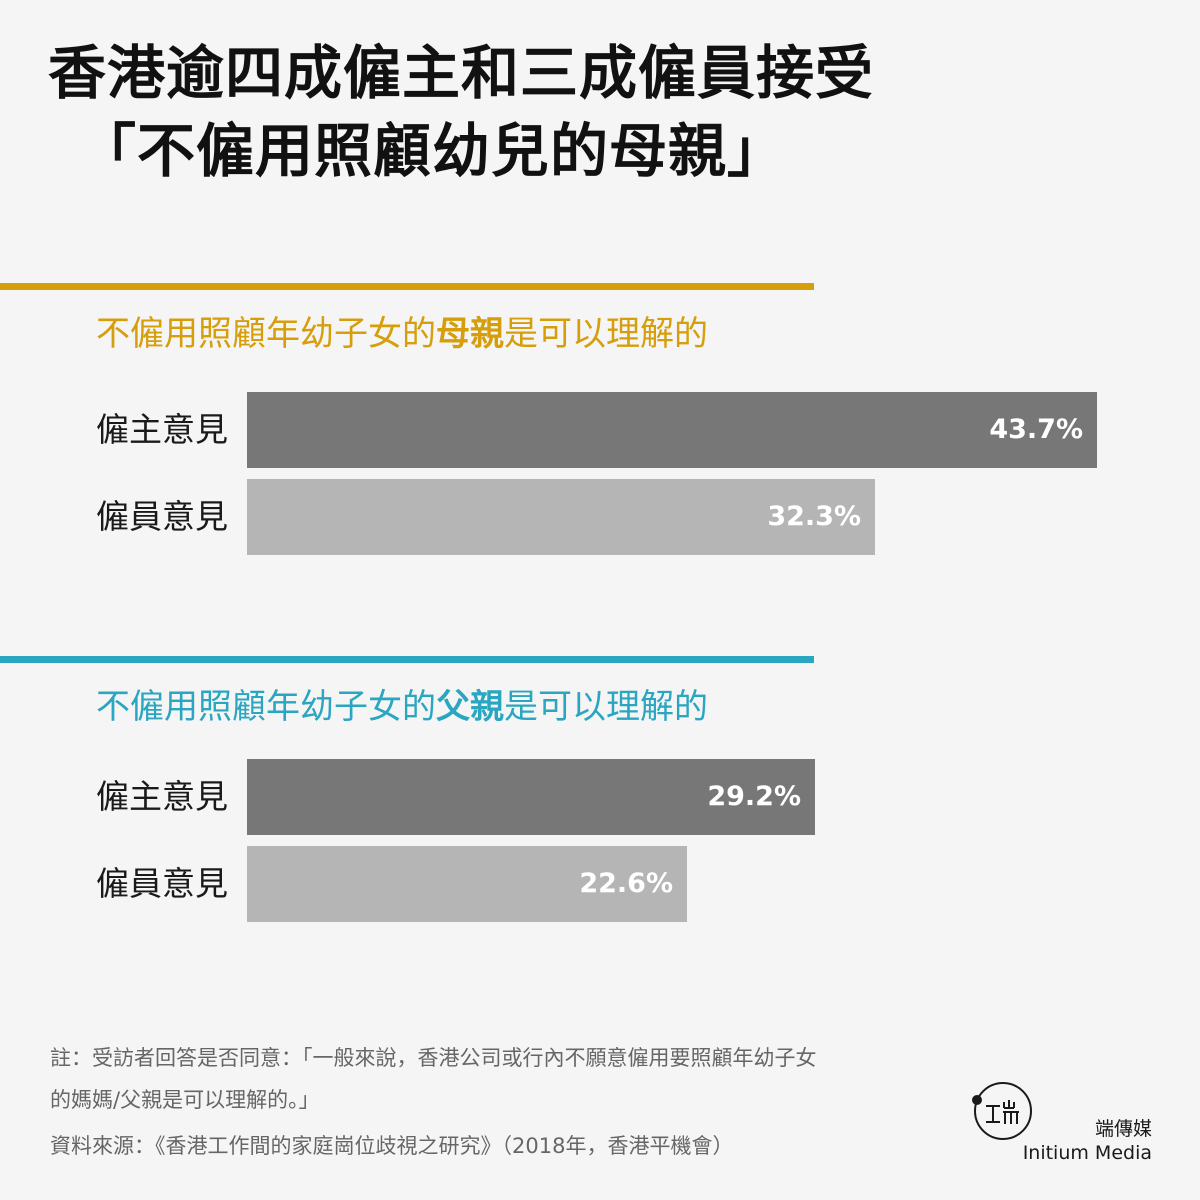 Image resolution: width=1200 pixels, height=1200 pixels. Describe the element at coordinates (470, 707) in the screenshot. I see `heading-text-highlight: 父親` at that location.